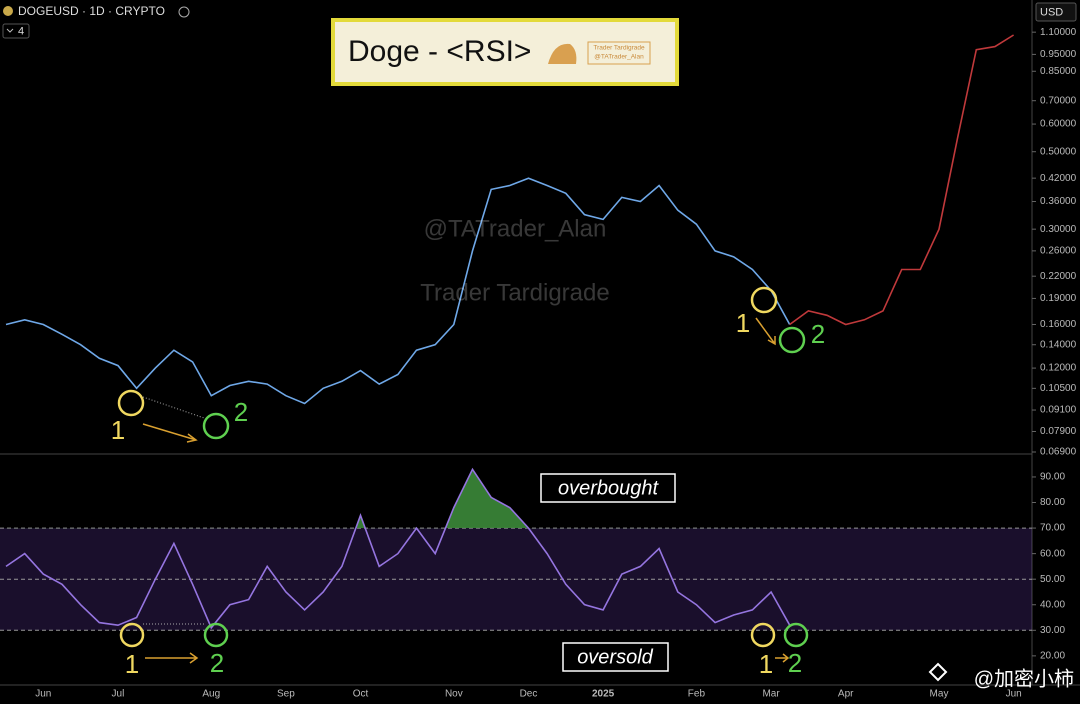 This screenshot has width=1080, height=704. What do you see at coordinates (619, 48) in the screenshot?
I see `logo-text: Trader Tardigrade` at bounding box center [619, 48].